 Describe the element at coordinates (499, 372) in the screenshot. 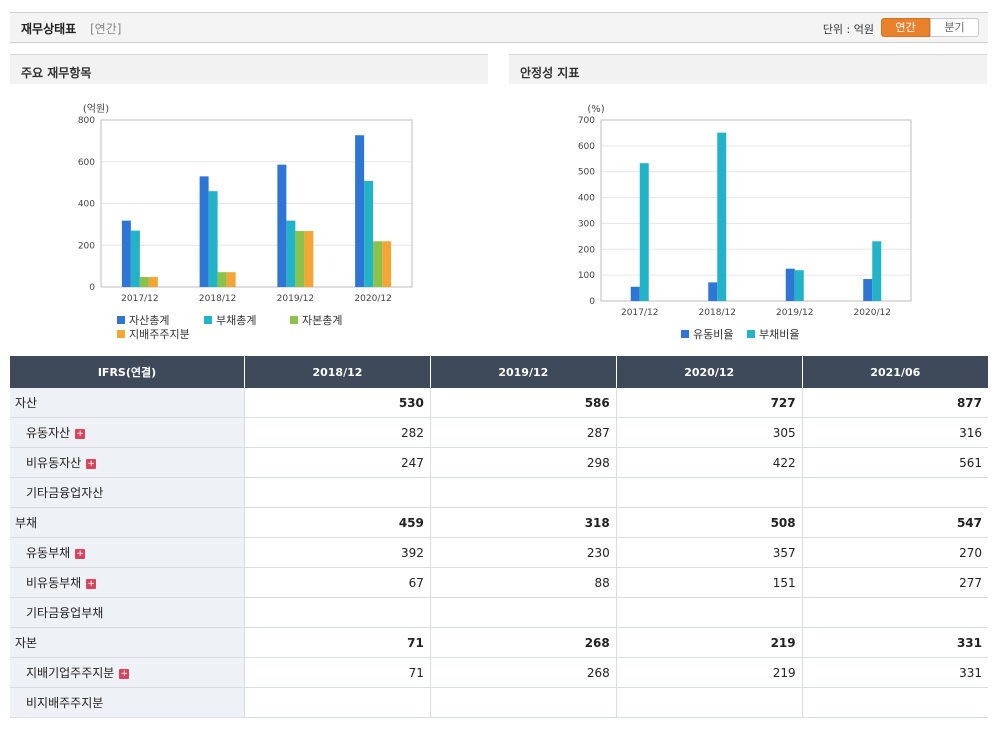

I see `table-header-row: IFRS(연결) 2018/12 2019/12 2020/12 2021/06` at that location.